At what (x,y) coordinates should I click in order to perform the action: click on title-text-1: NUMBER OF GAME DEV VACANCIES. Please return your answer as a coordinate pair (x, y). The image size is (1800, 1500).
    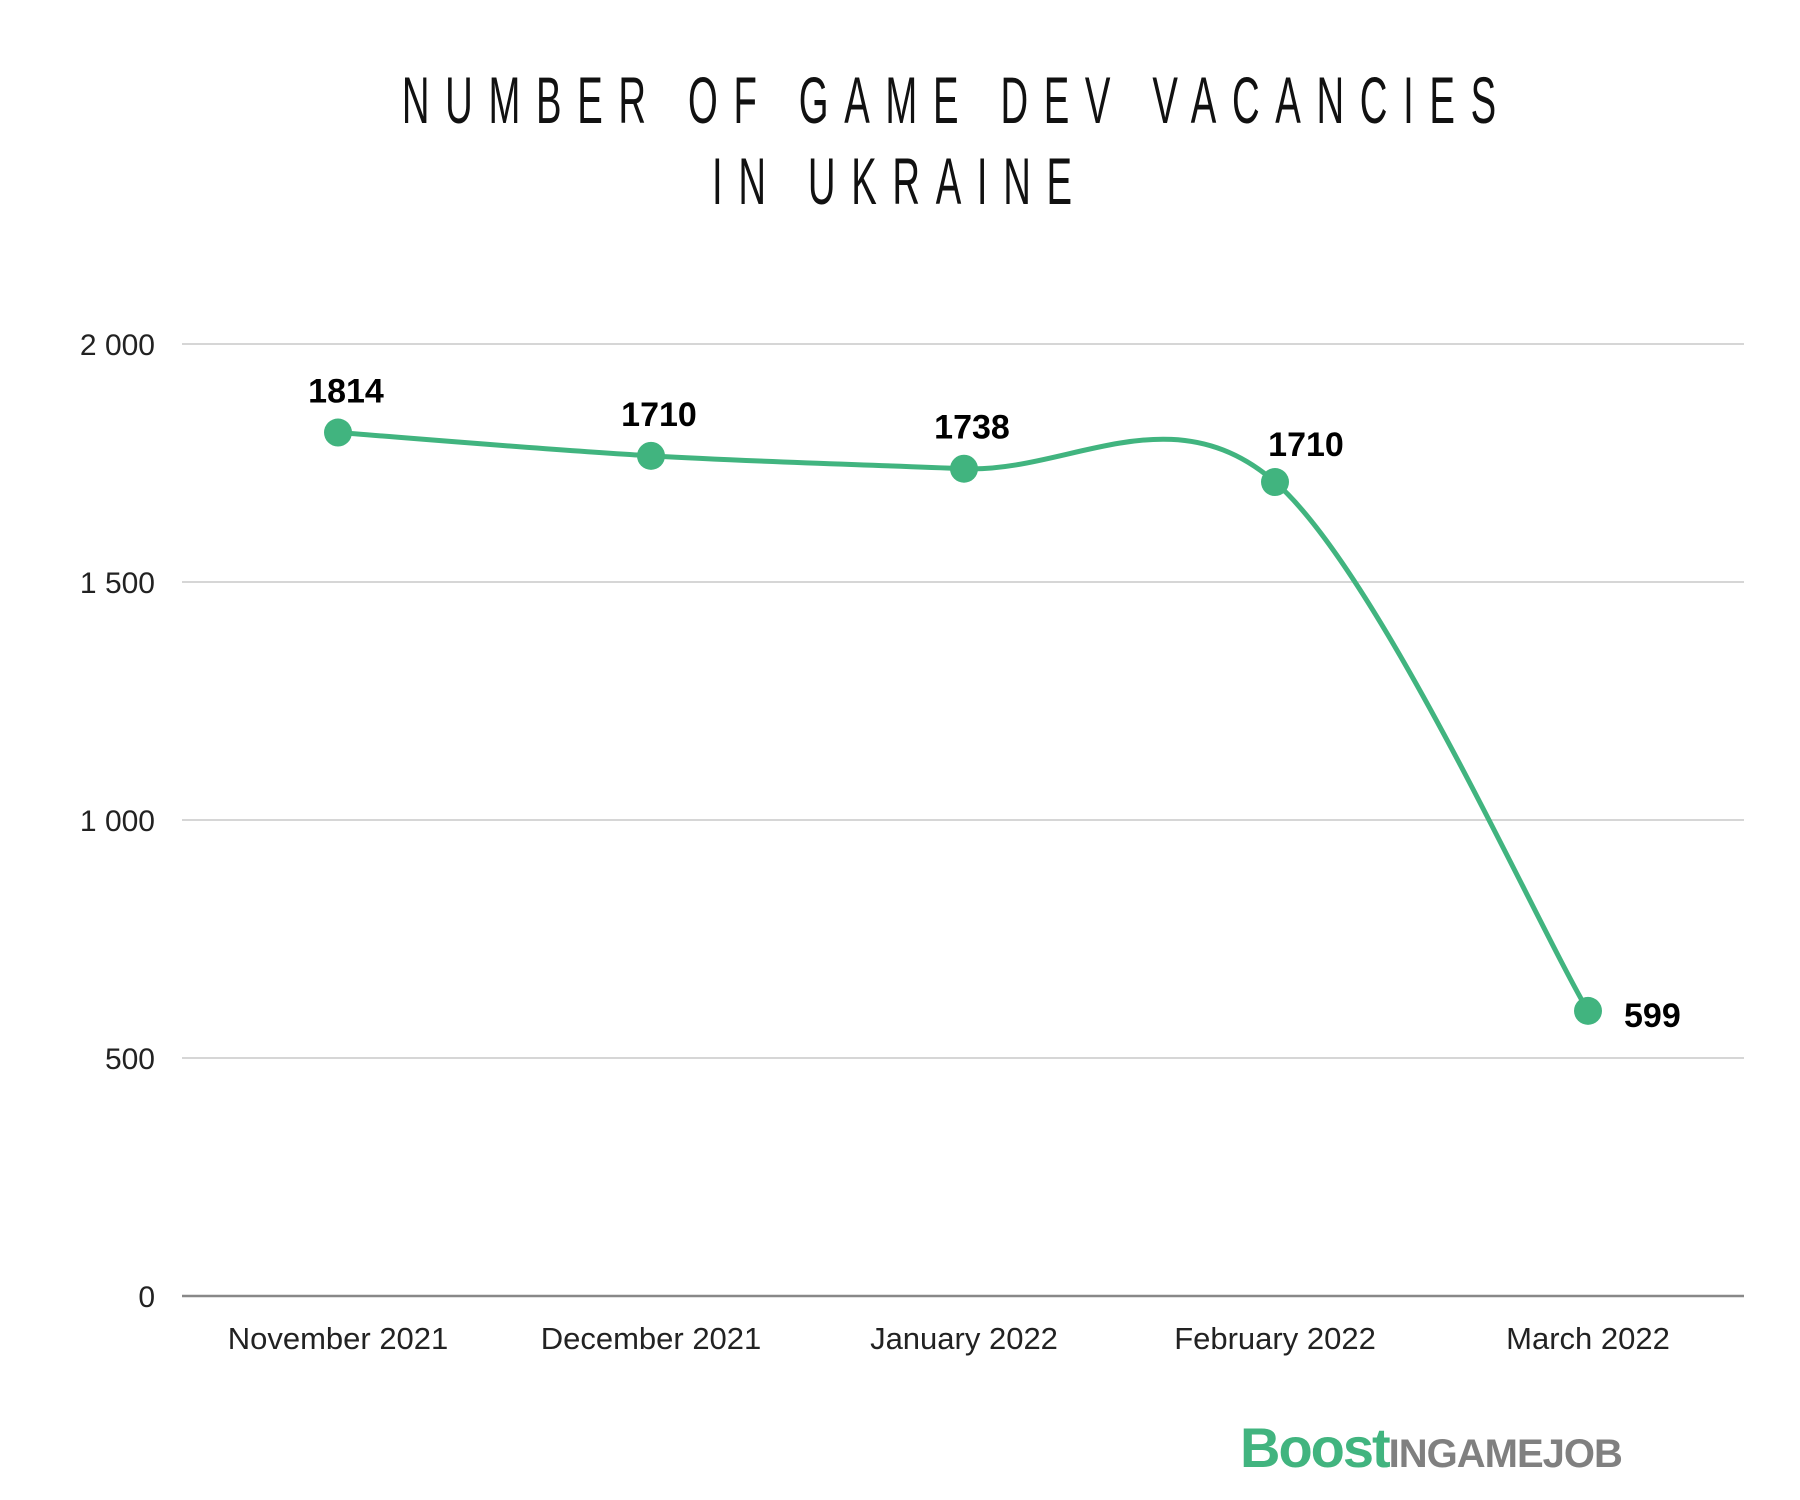
    Looking at the image, I should click on (956, 100).